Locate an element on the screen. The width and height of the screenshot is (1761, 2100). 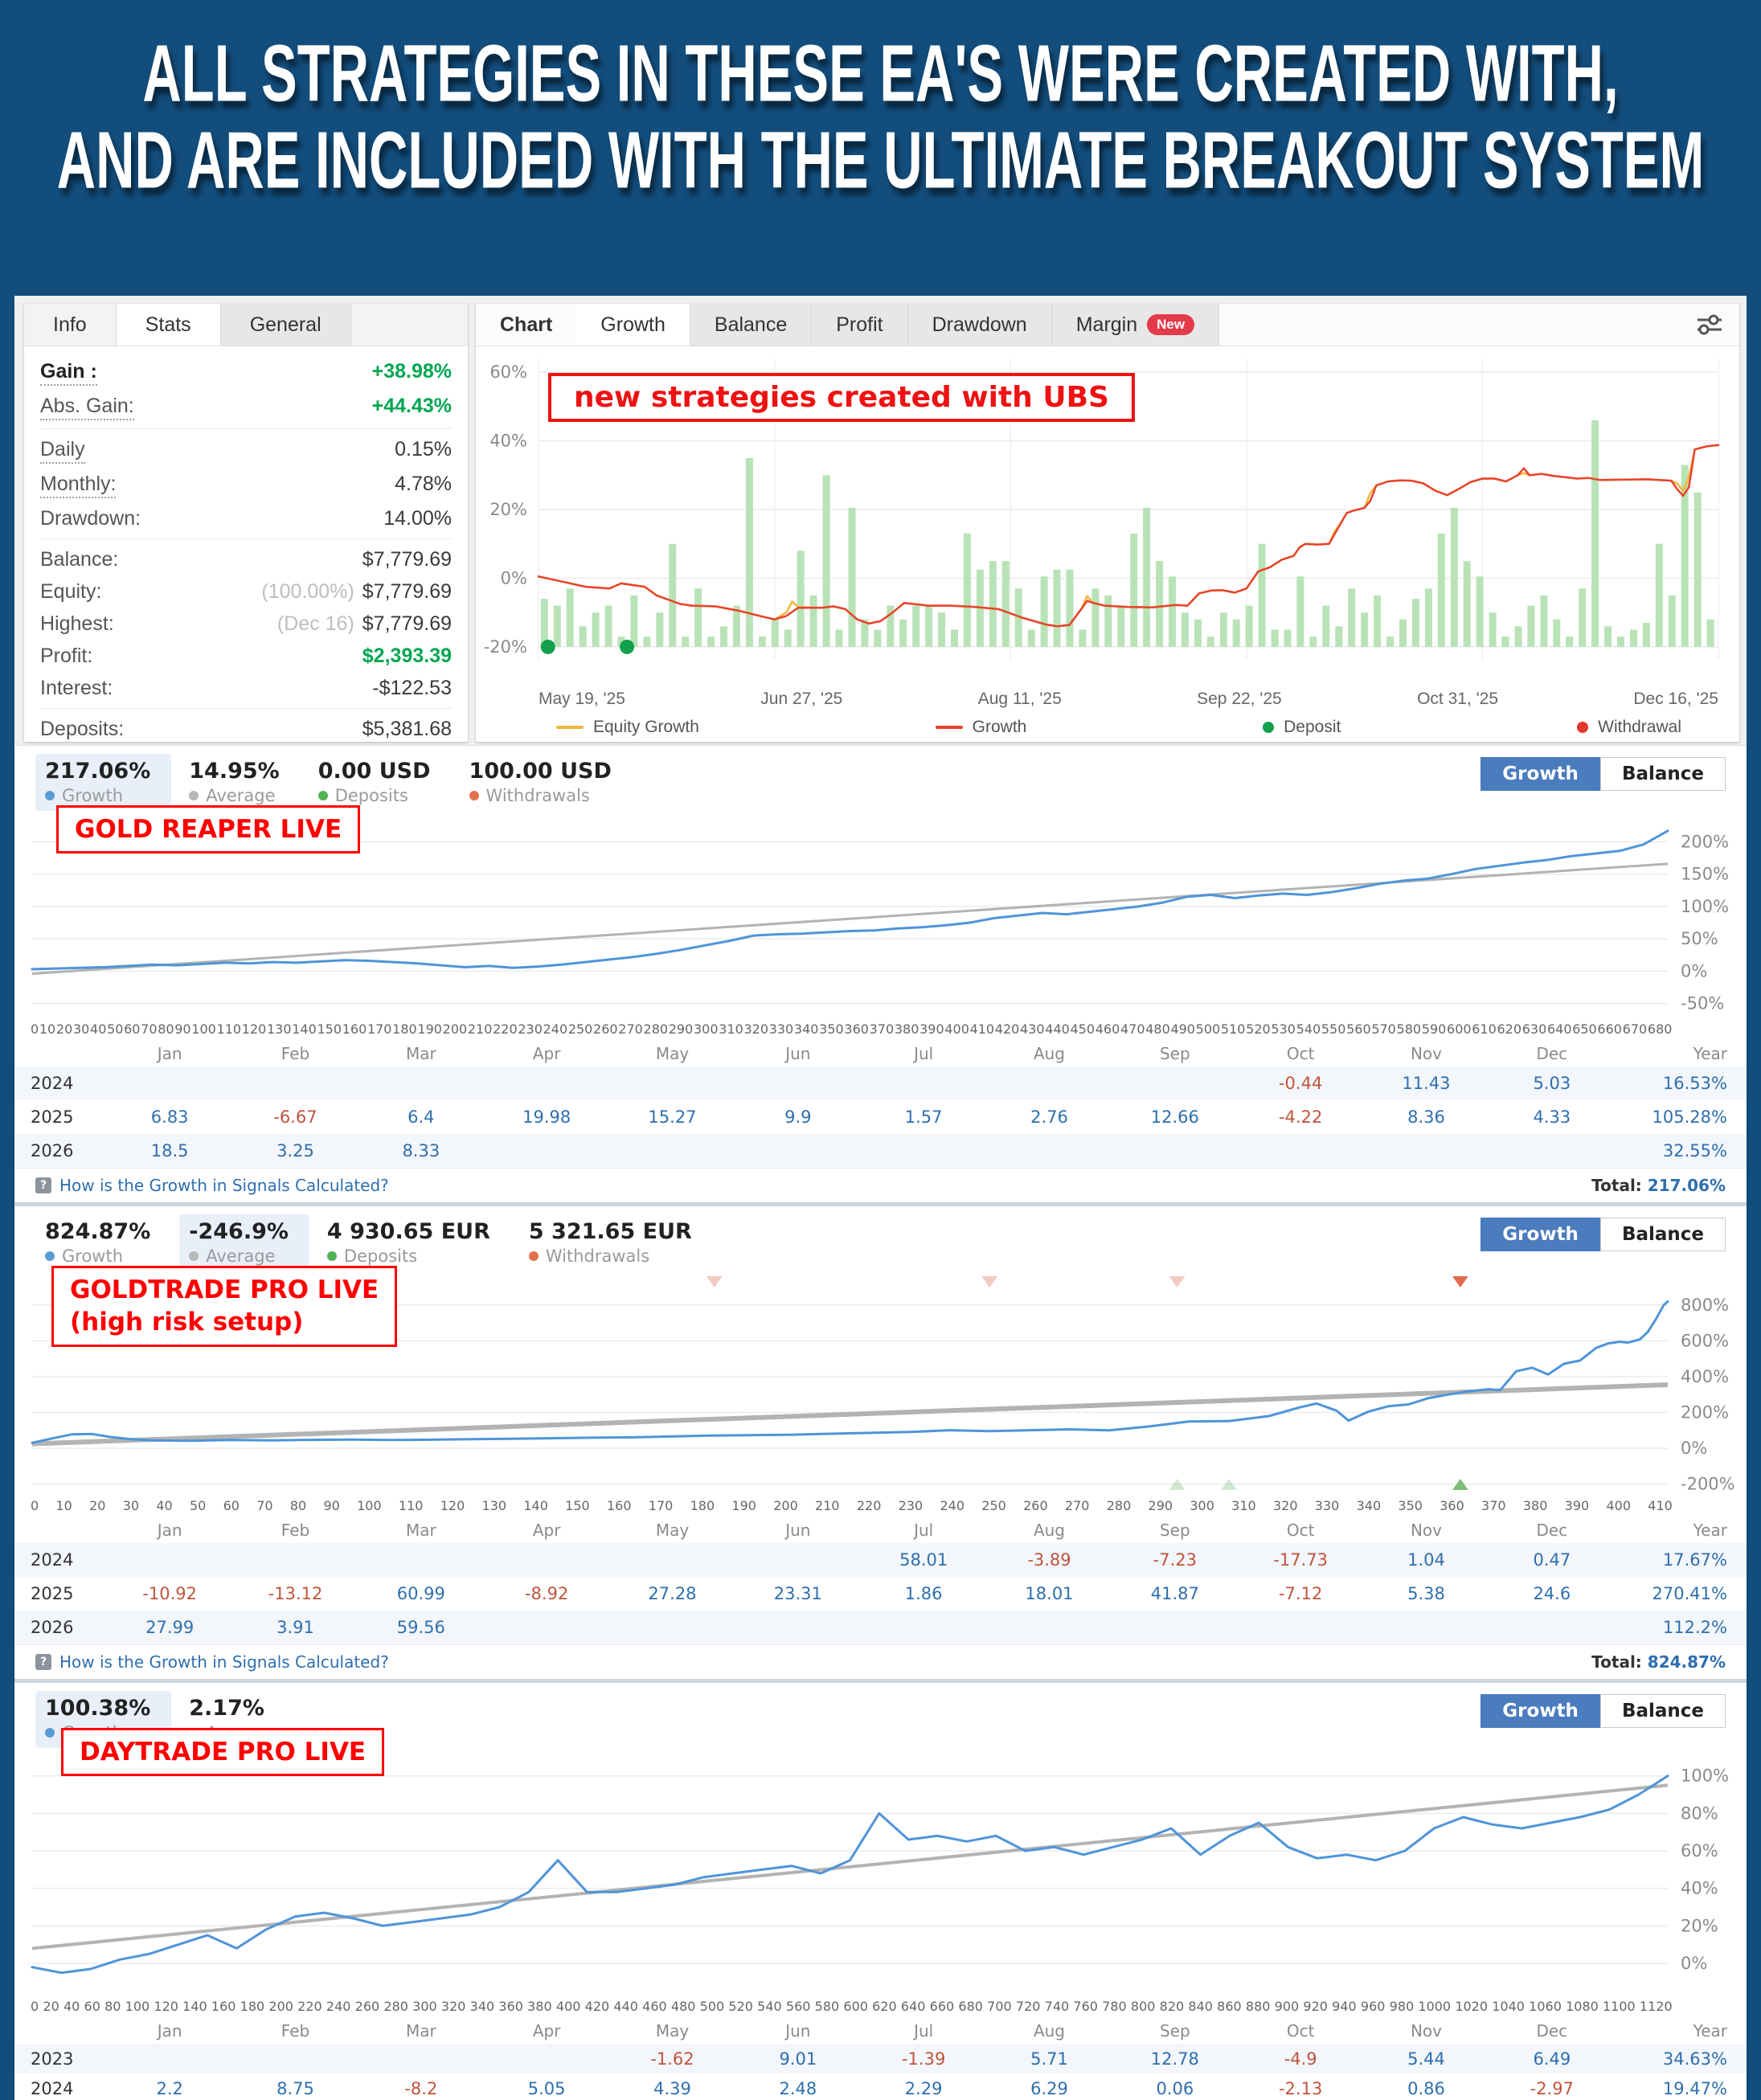
monthly-return-cell: 18.5 is located at coordinates (169, 1151).